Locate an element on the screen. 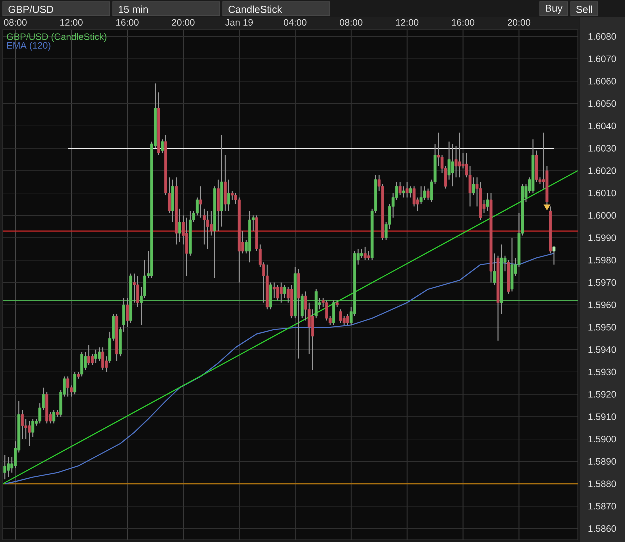 The height and width of the screenshot is (542, 625). y-tick-label: 1.5950 is located at coordinates (602, 327).